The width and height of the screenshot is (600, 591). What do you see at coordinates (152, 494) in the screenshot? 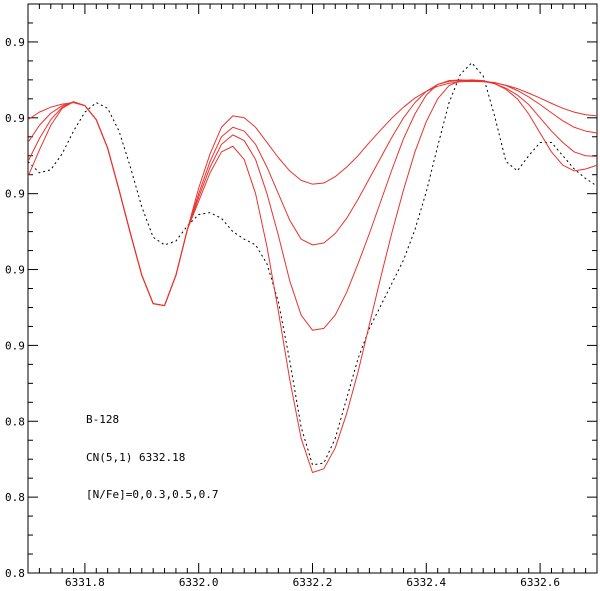
I see `annotation-abundances: [N/Fe]=0,0.3,0.5,0.7` at bounding box center [152, 494].